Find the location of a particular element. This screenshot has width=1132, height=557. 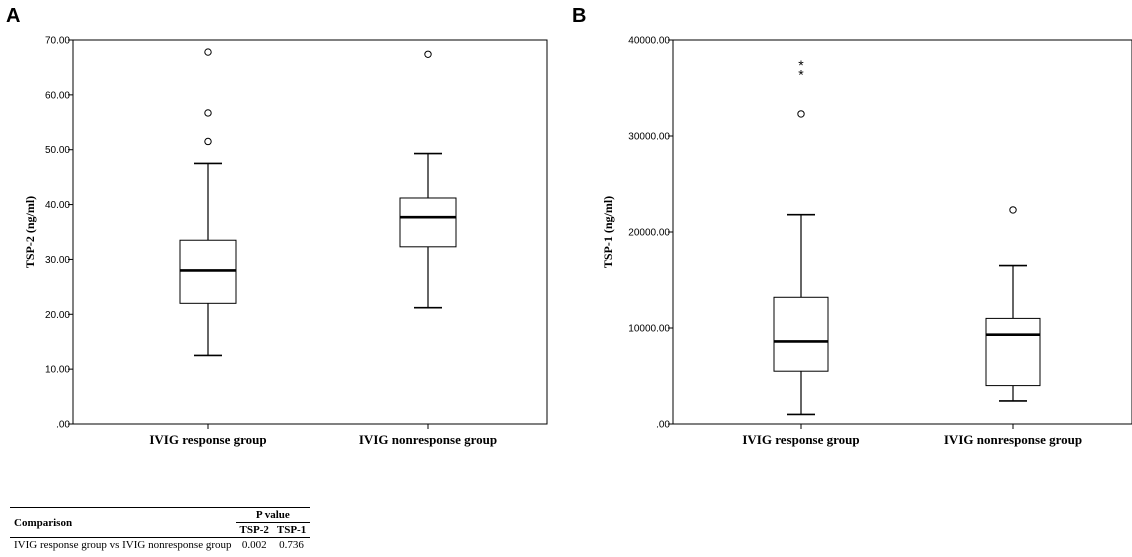

category-label-a: IVIG nonresponse group is located at coordinates (428, 439).